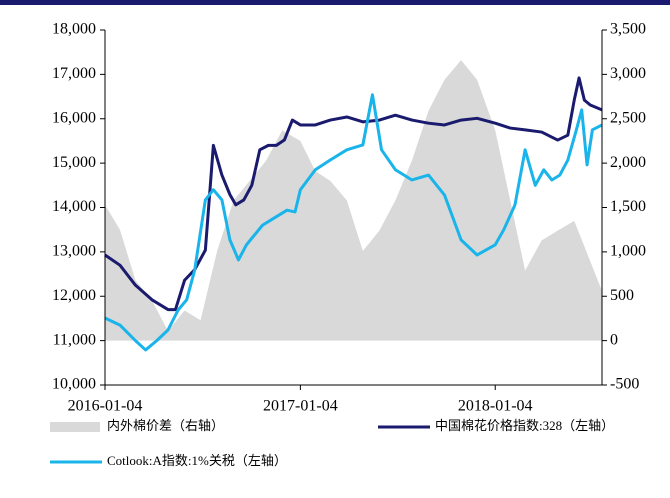 Image resolution: width=670 pixels, height=498 pixels. I want to click on y-tick-label: 11,000, so click(74, 339).